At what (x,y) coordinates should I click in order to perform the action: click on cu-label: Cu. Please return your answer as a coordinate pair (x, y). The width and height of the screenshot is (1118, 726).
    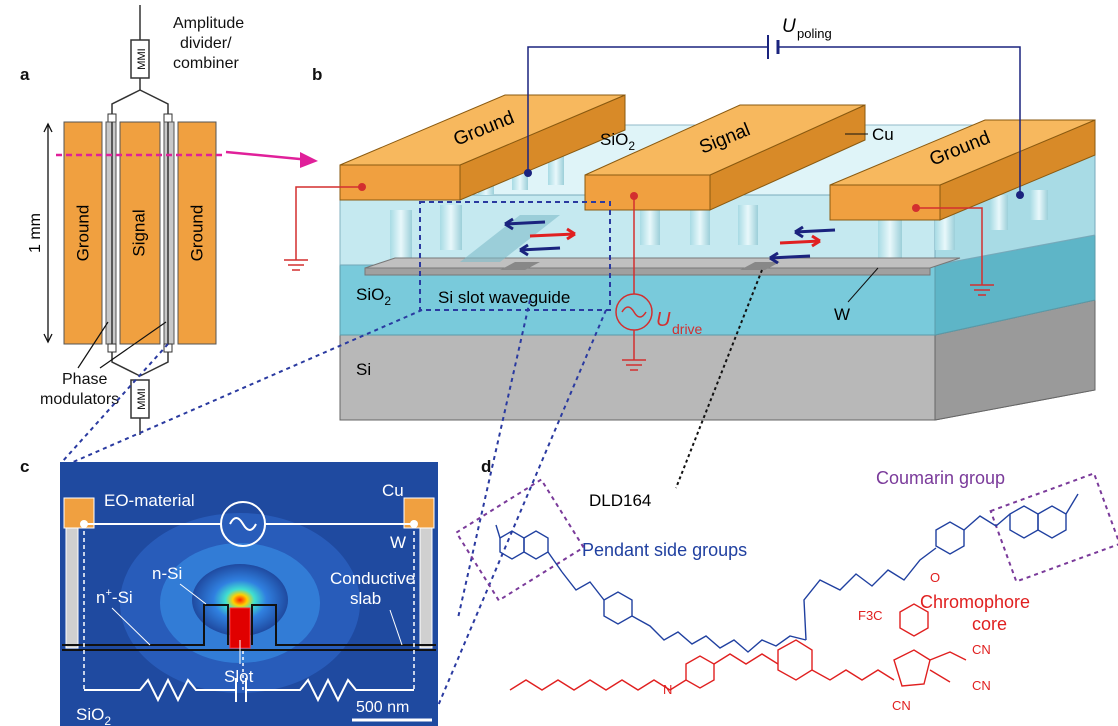
    Looking at the image, I should click on (883, 134).